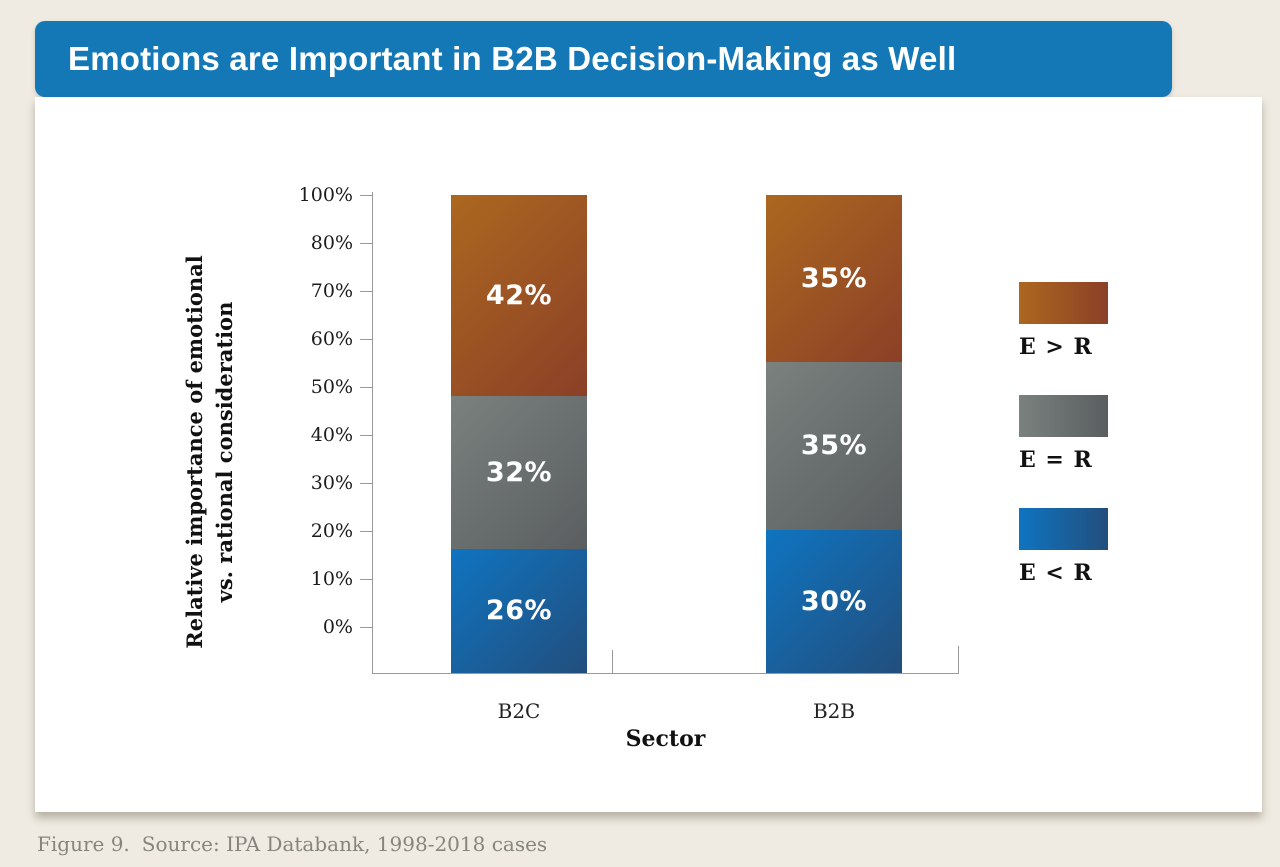 This screenshot has width=1280, height=867. I want to click on bar-value-label: 42%, so click(519, 295).